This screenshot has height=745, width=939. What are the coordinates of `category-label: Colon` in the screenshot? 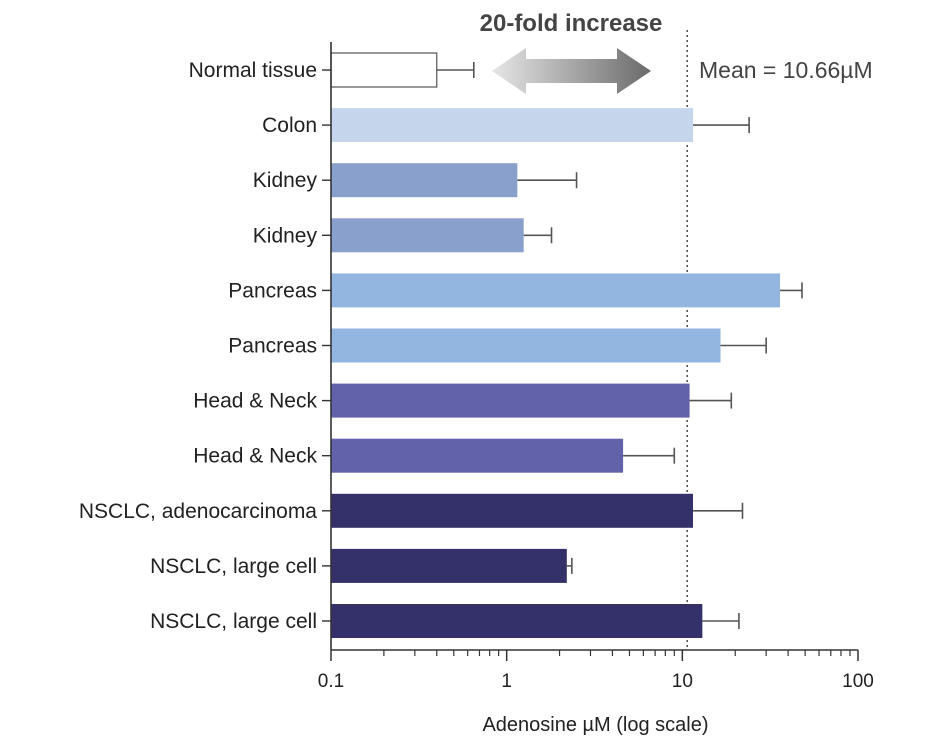 It's located at (289, 125).